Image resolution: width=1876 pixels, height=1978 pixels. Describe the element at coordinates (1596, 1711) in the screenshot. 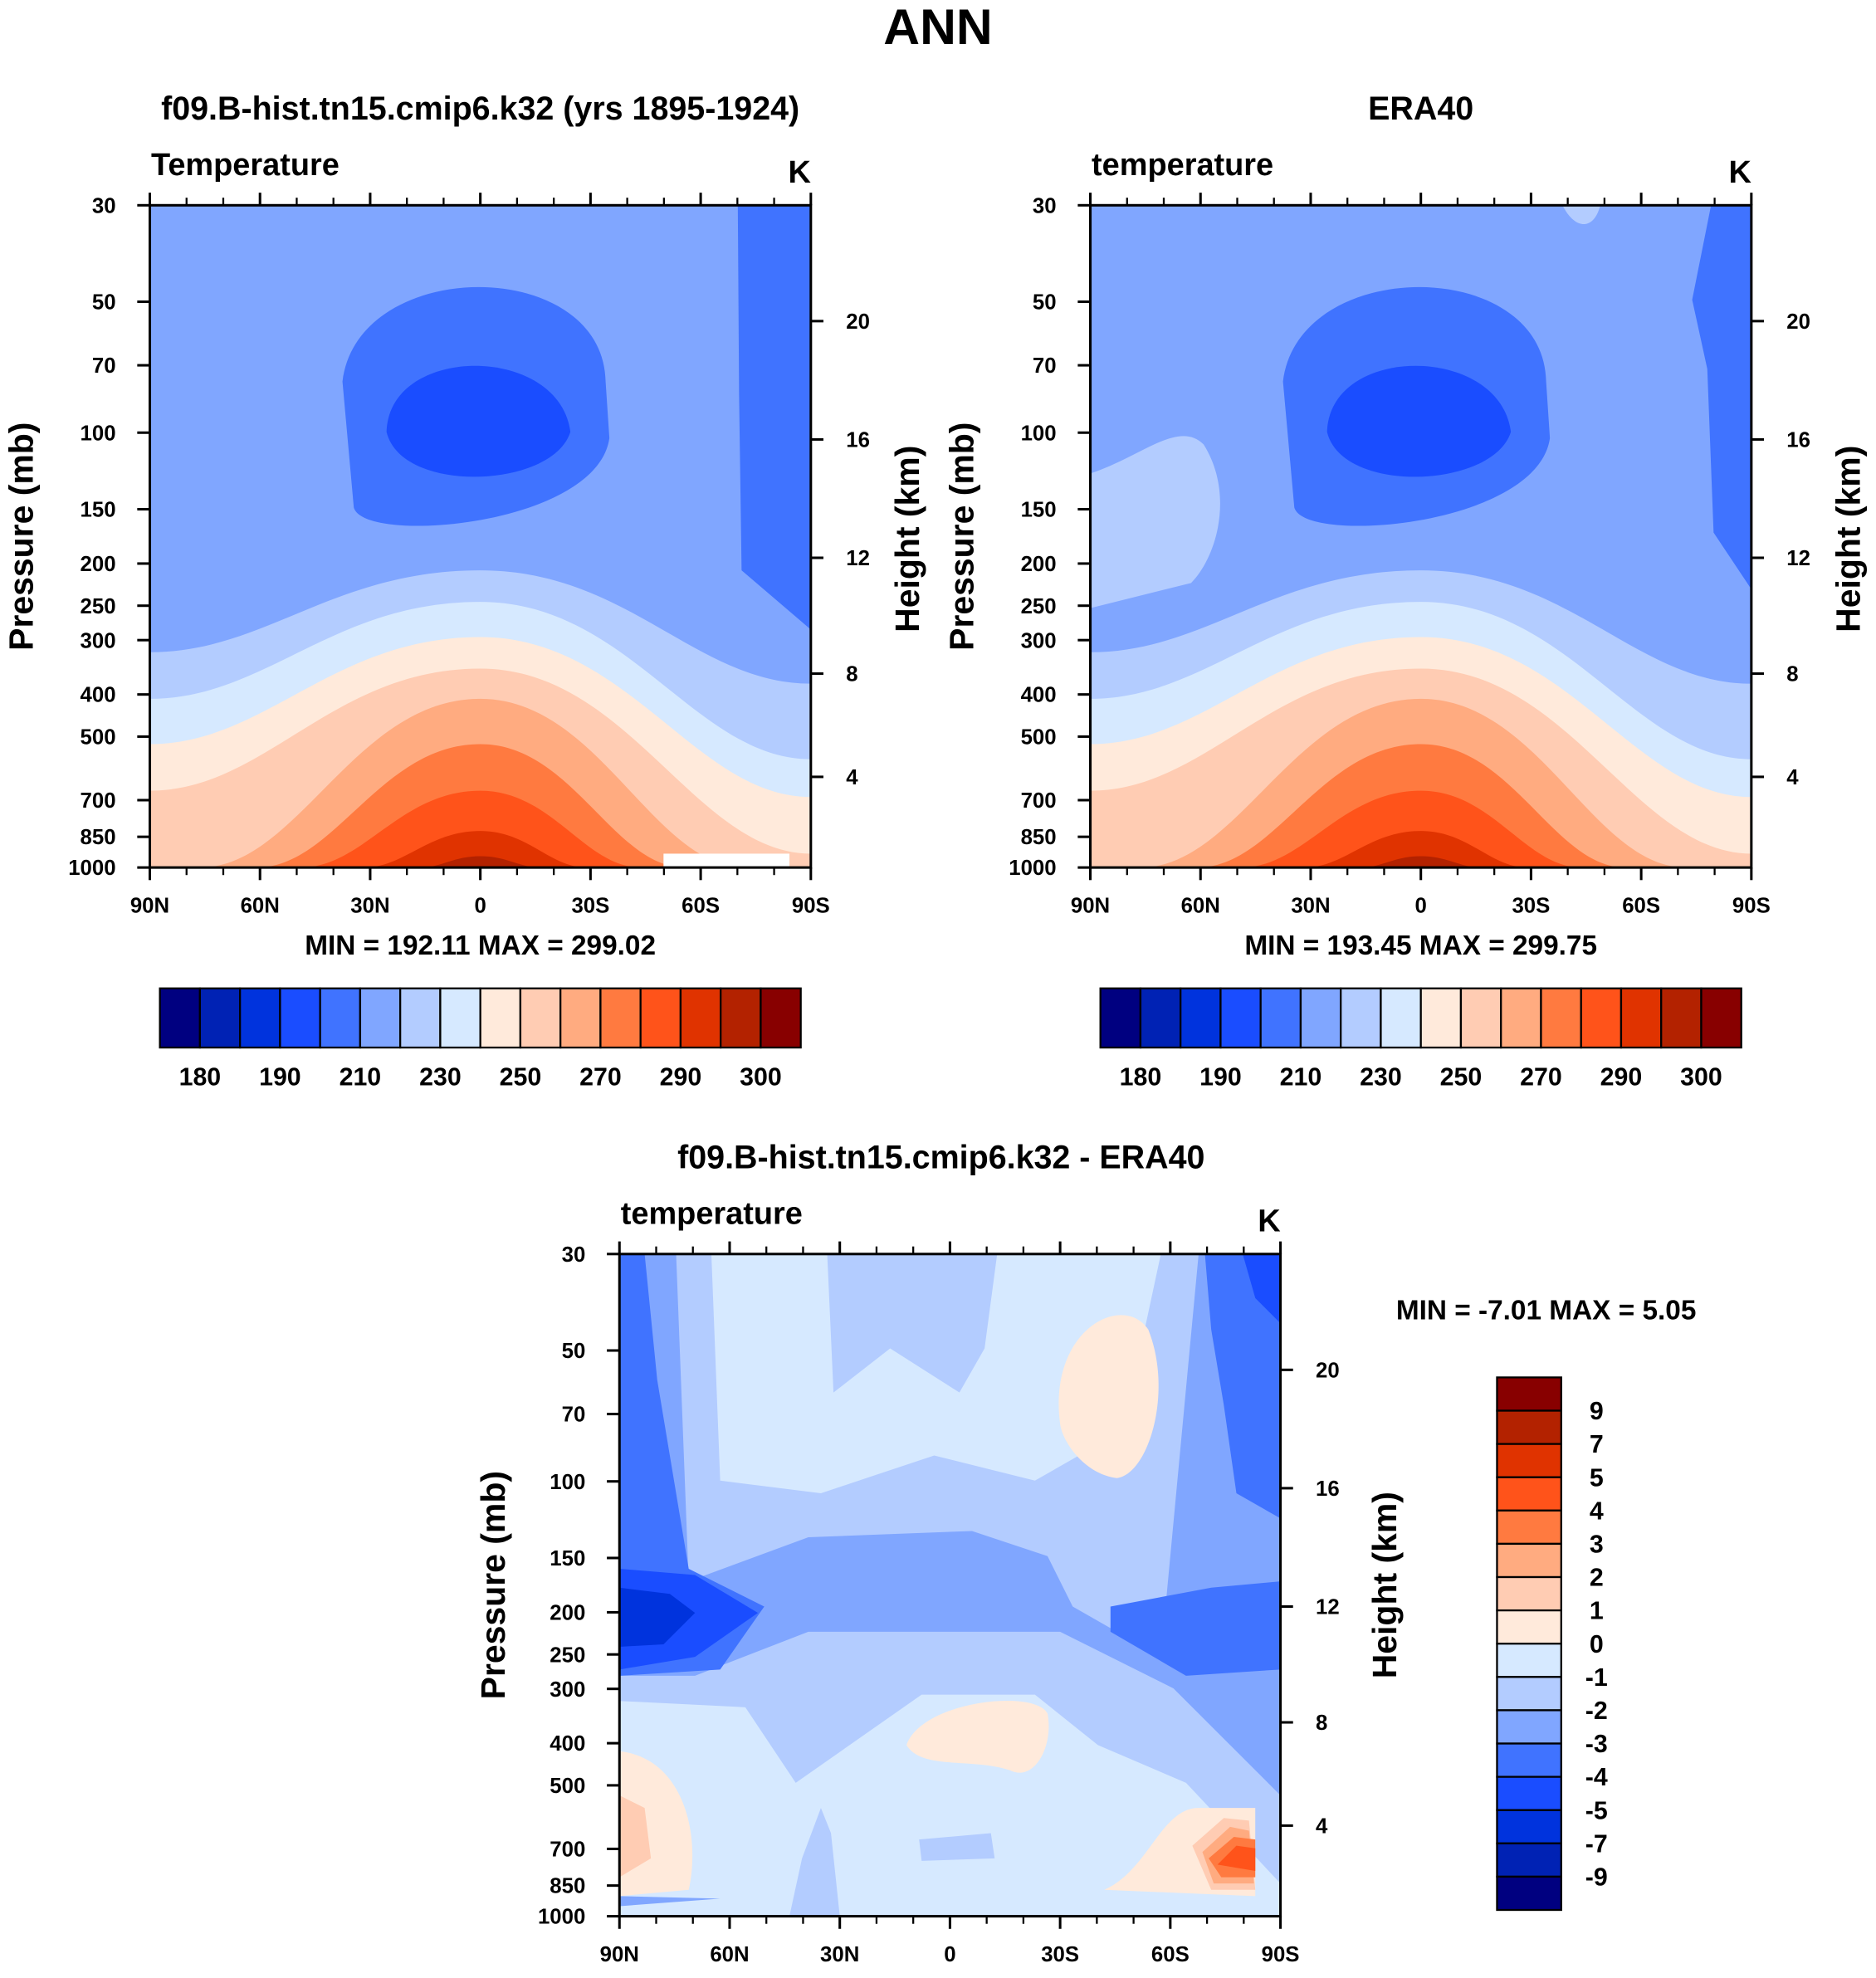

I see `colorbar-label: -2` at that location.